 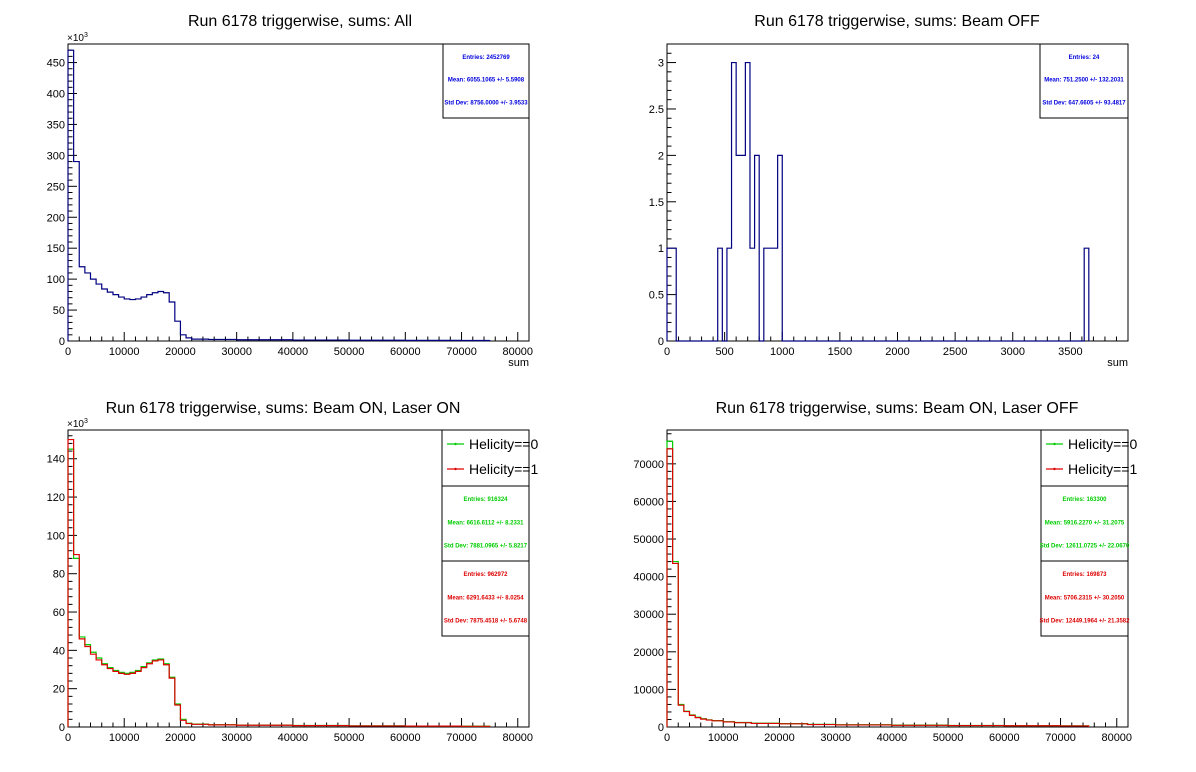 What do you see at coordinates (782, 352) in the screenshot?
I see `x-tick-label: 1000` at bounding box center [782, 352].